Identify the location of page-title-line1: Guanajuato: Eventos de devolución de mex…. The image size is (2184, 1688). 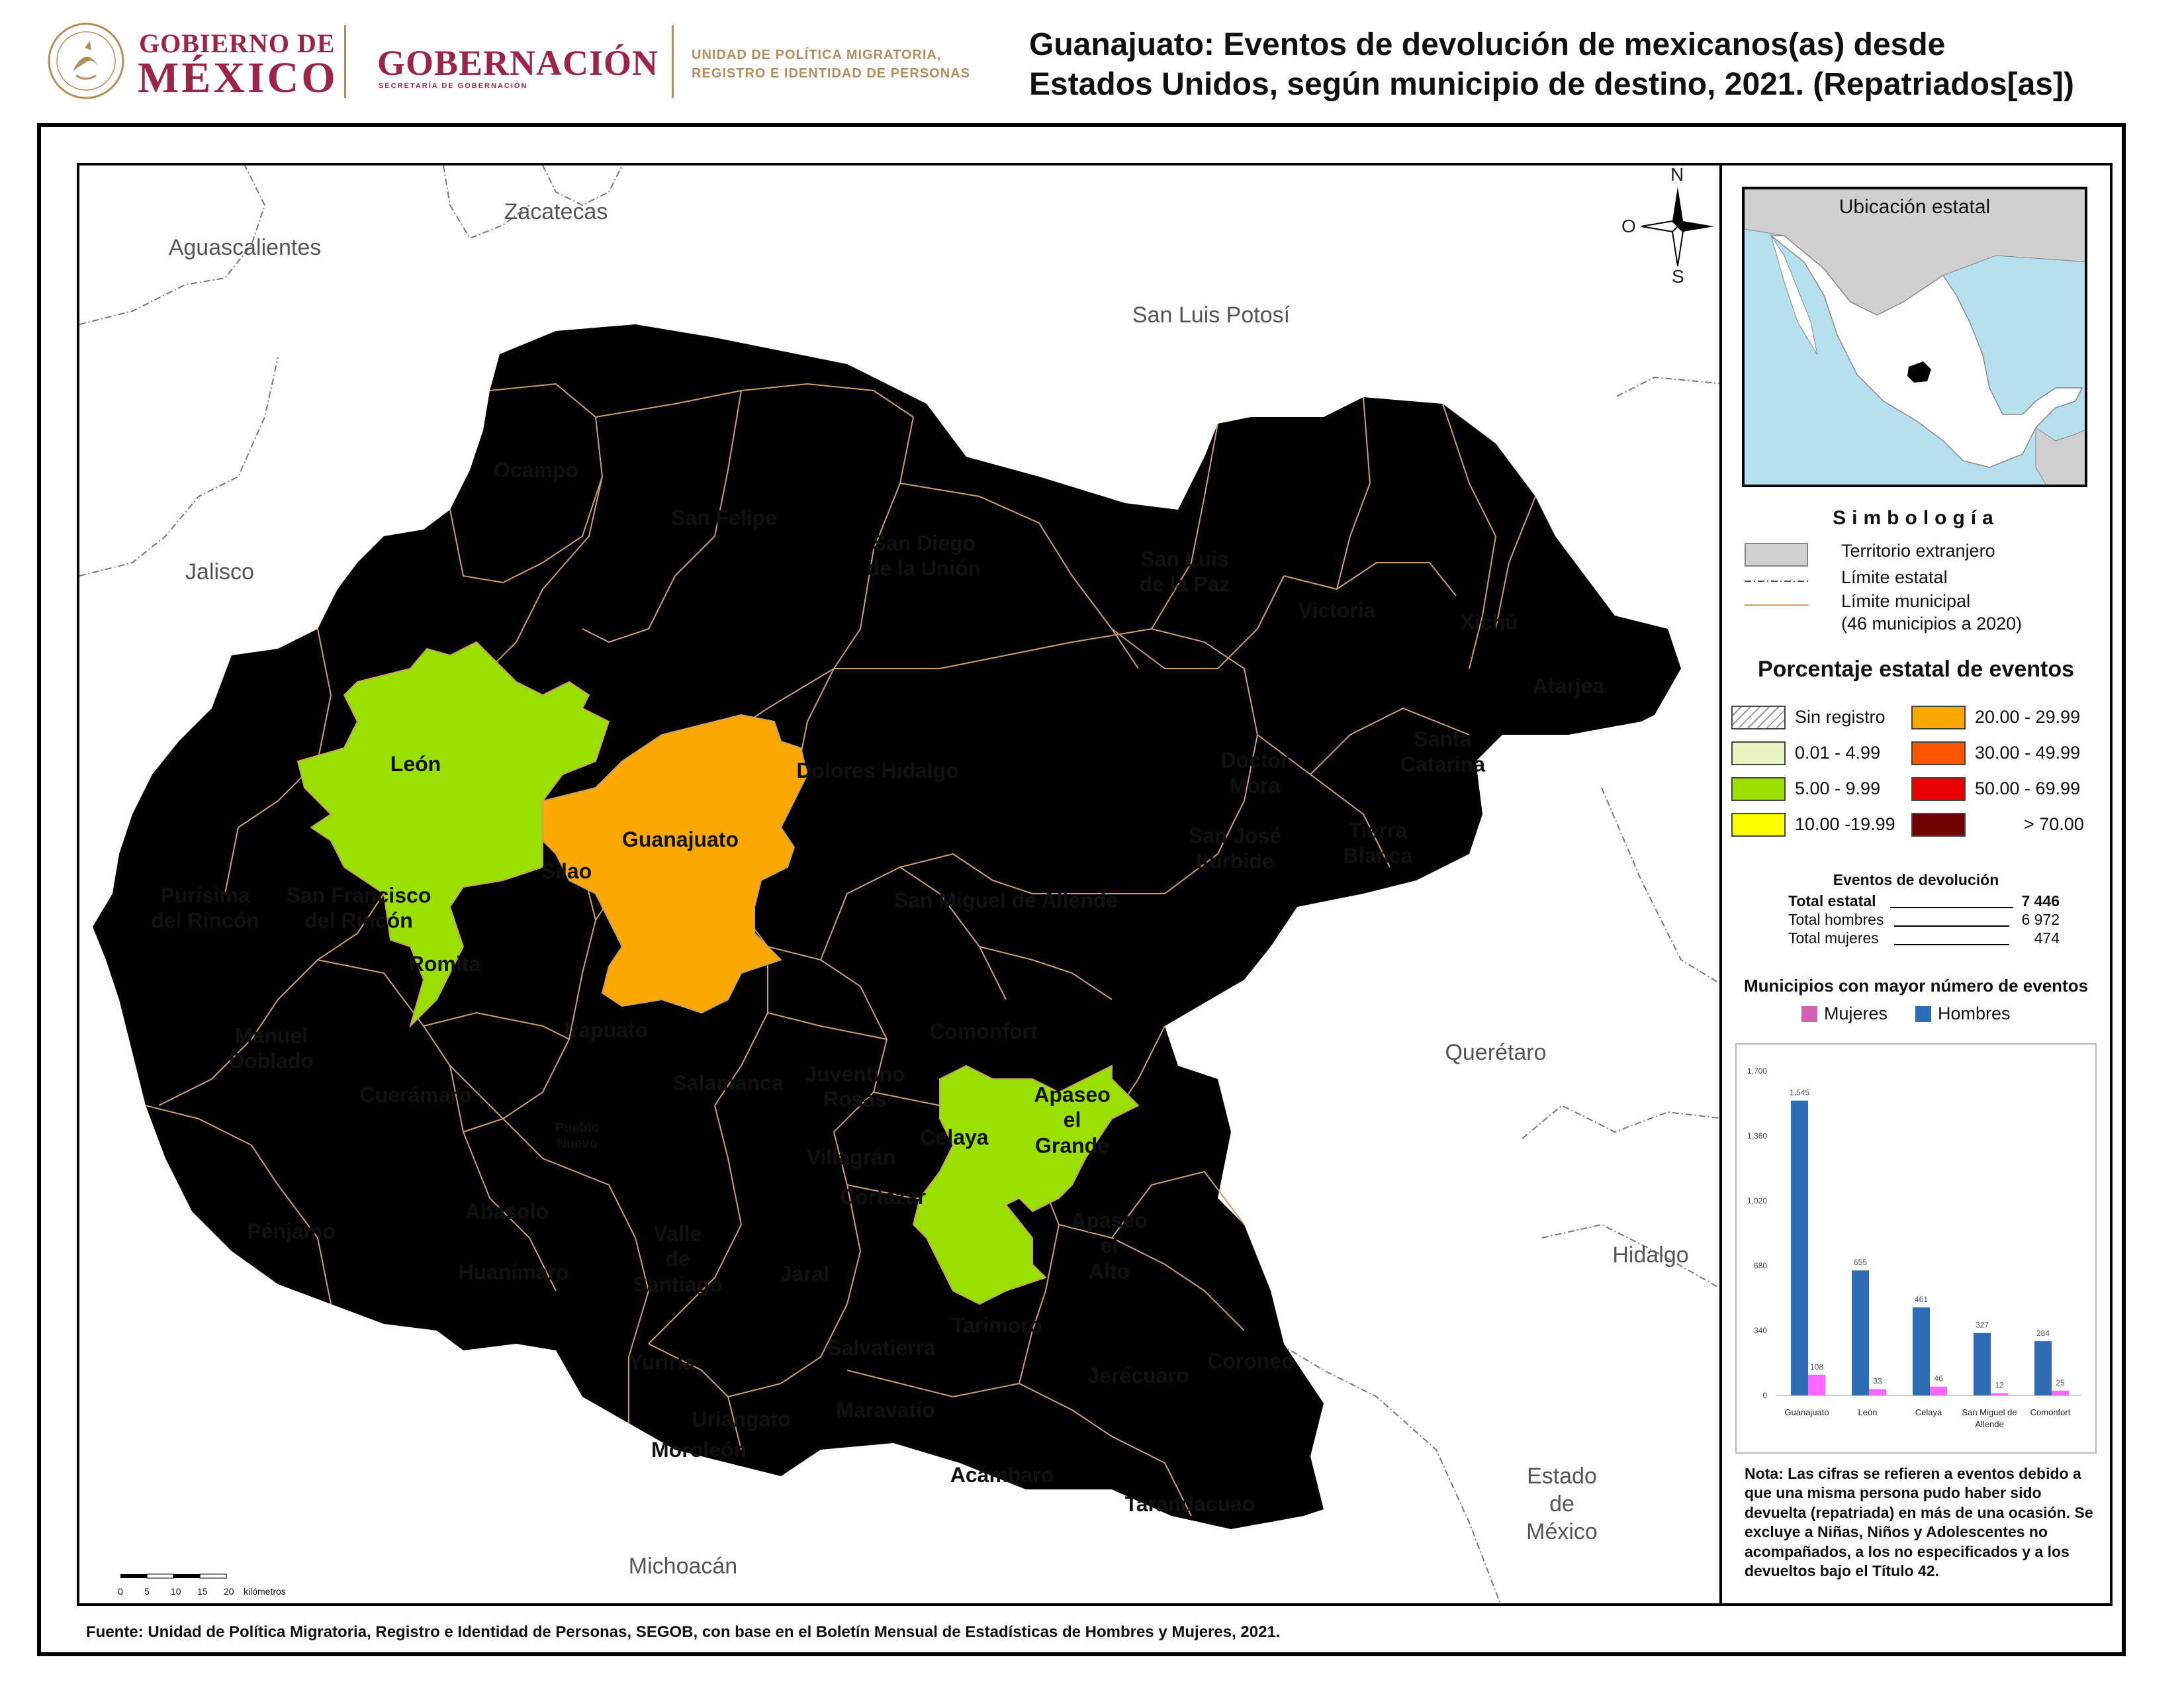
(1487, 44).